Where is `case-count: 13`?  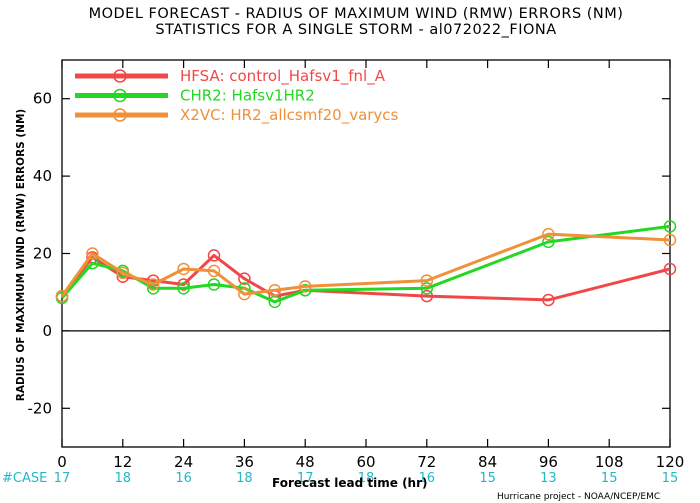 case-count: 13 is located at coordinates (548, 478).